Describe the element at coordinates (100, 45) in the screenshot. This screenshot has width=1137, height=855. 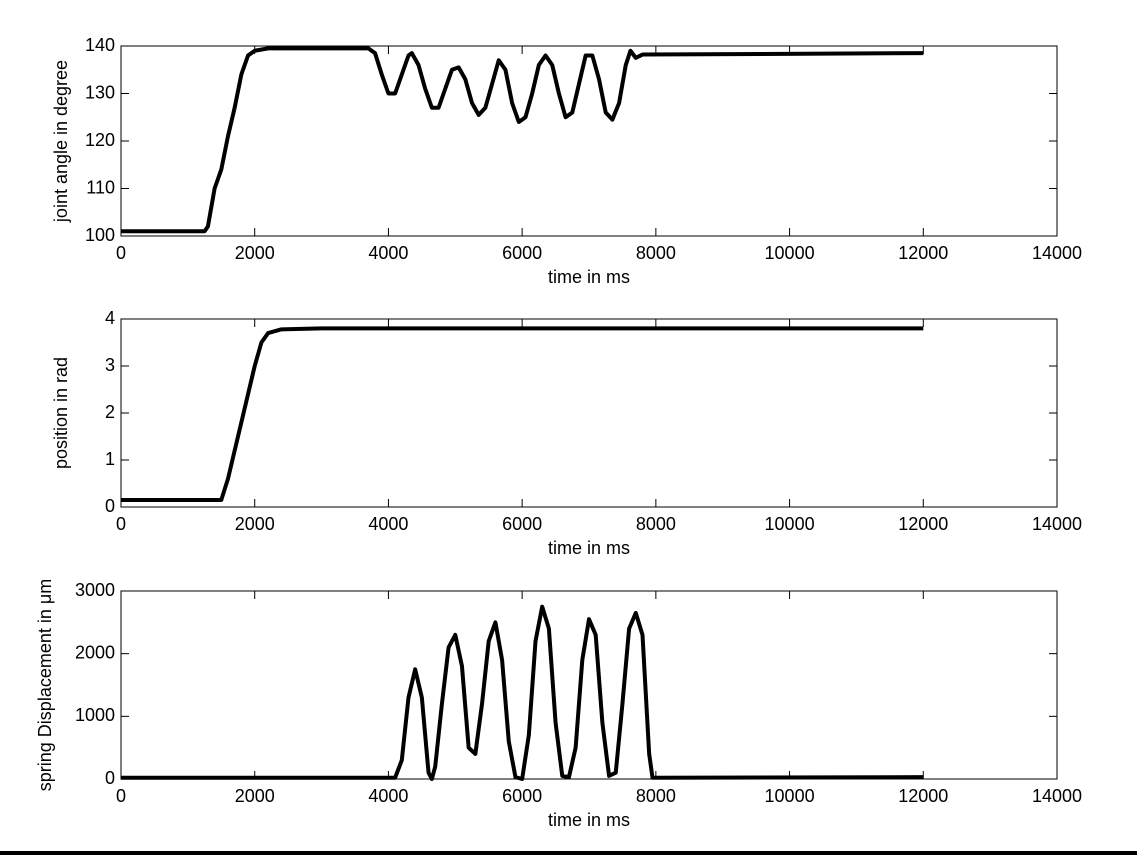
I see `y-tick-label: 140` at that location.